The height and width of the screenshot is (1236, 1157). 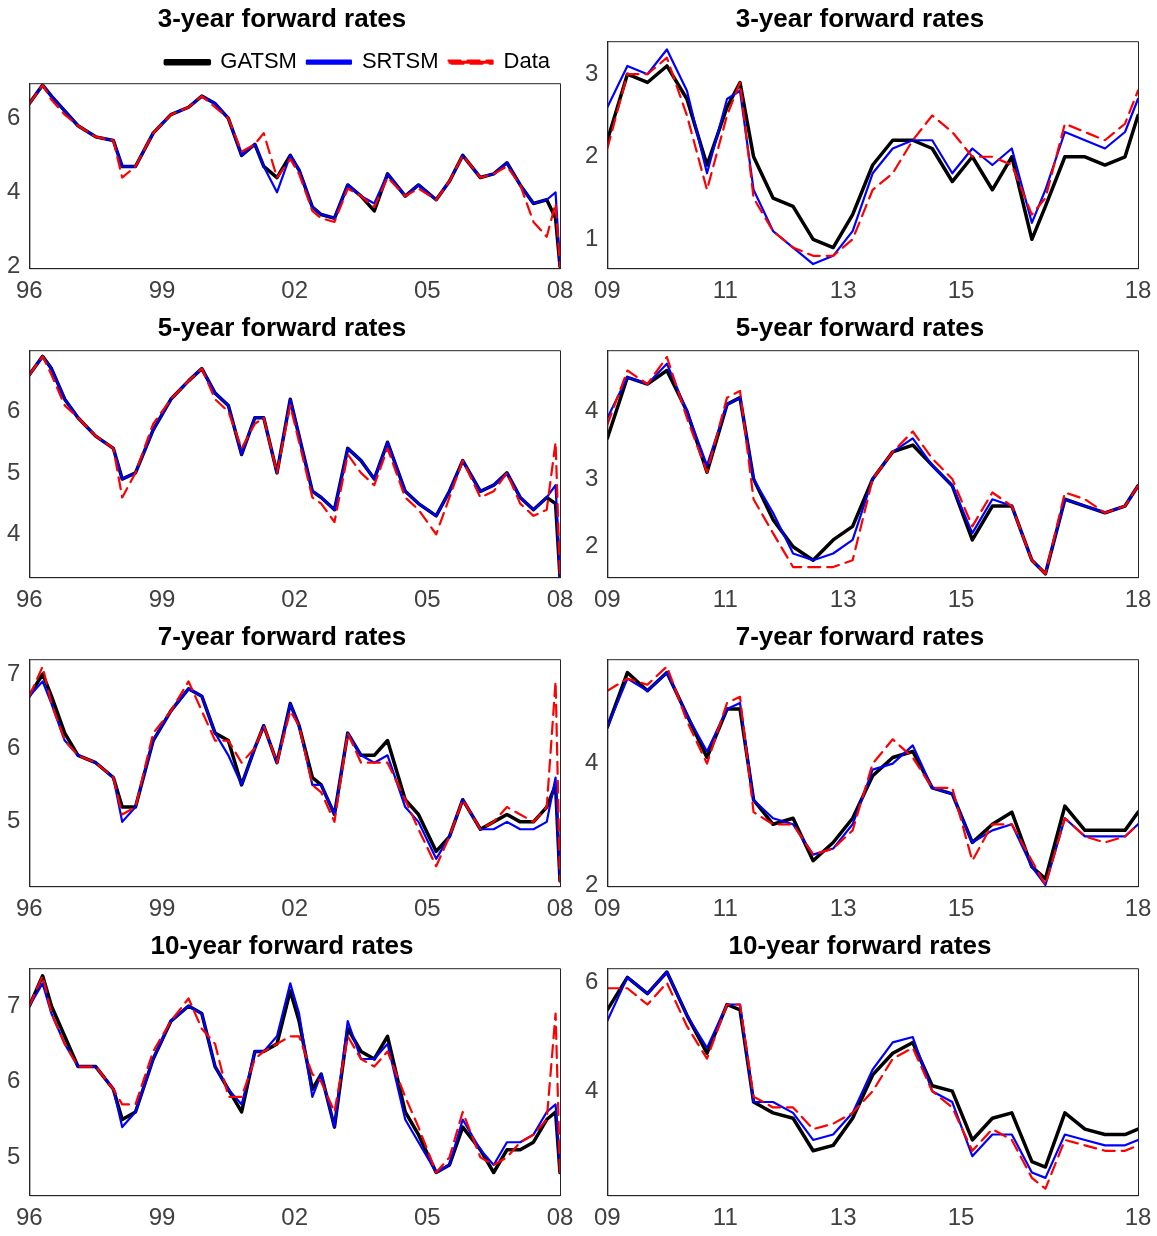 I want to click on y-tick-label: 1, so click(x=591, y=237).